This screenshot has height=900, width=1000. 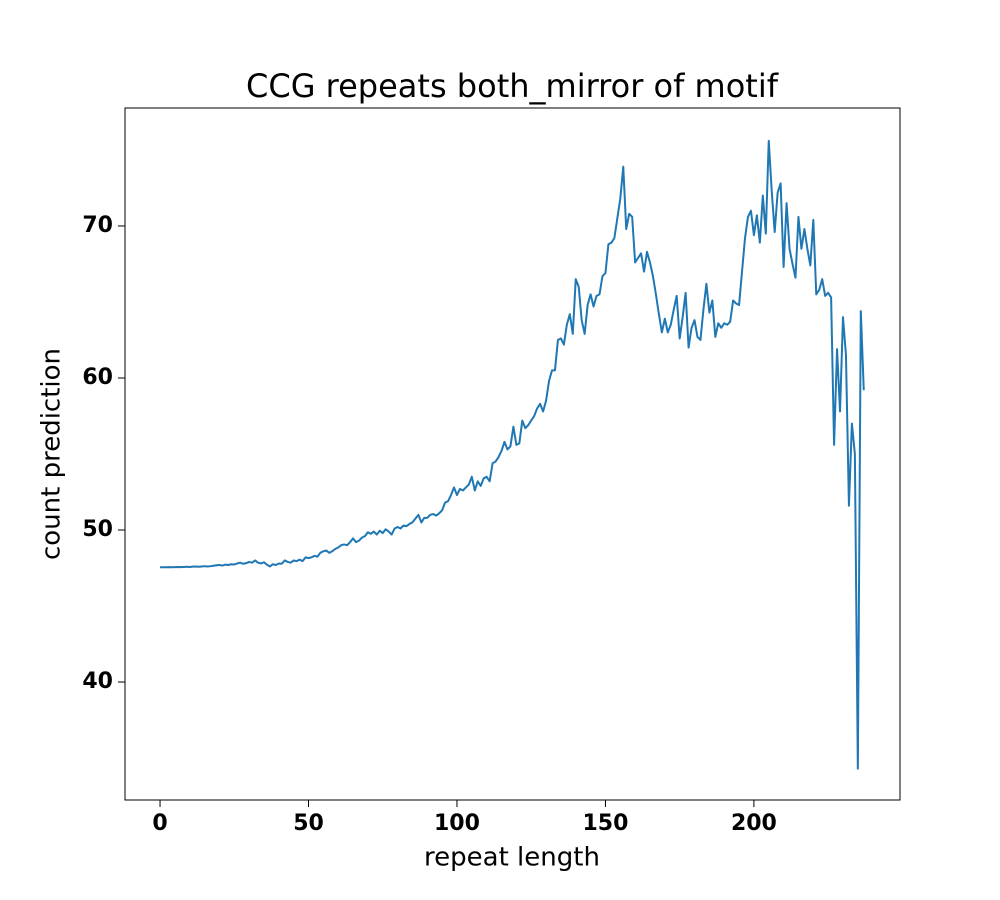 I want to click on x-axis-label: repeat length, so click(x=512, y=858).